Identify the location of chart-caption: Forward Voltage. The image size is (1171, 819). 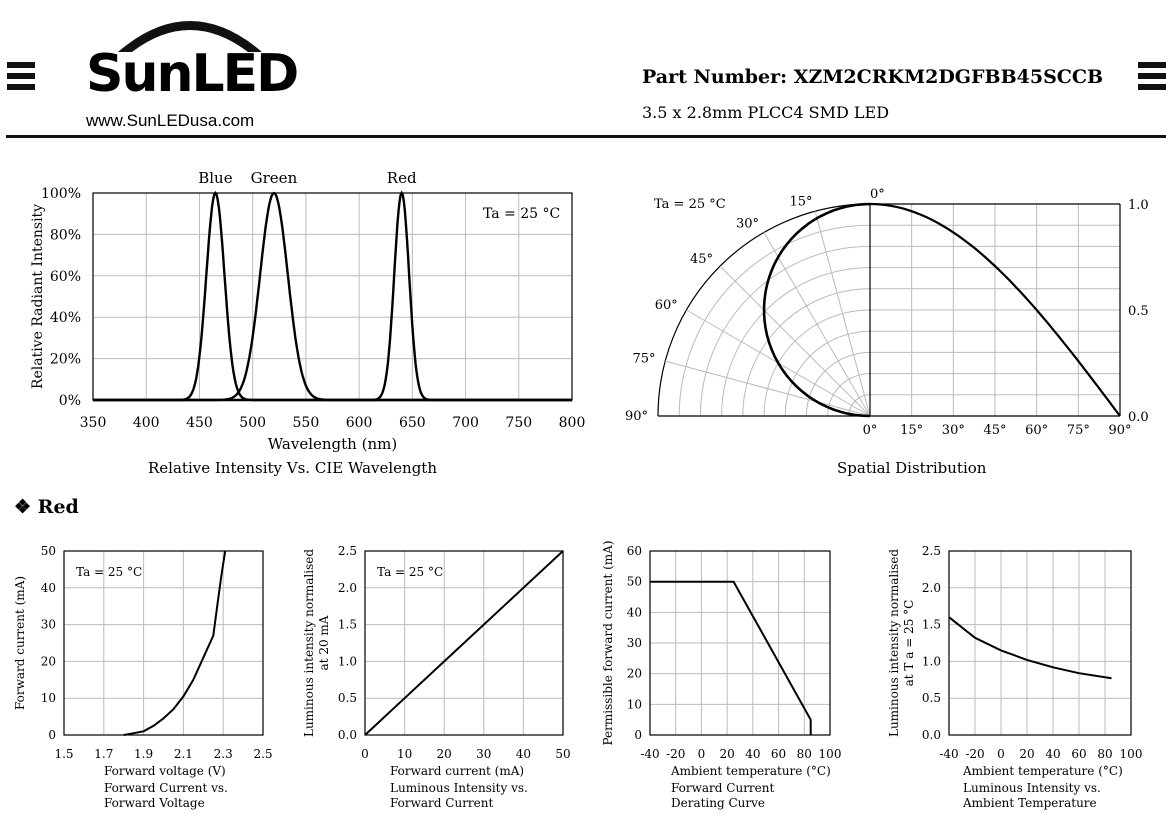
(154, 803).